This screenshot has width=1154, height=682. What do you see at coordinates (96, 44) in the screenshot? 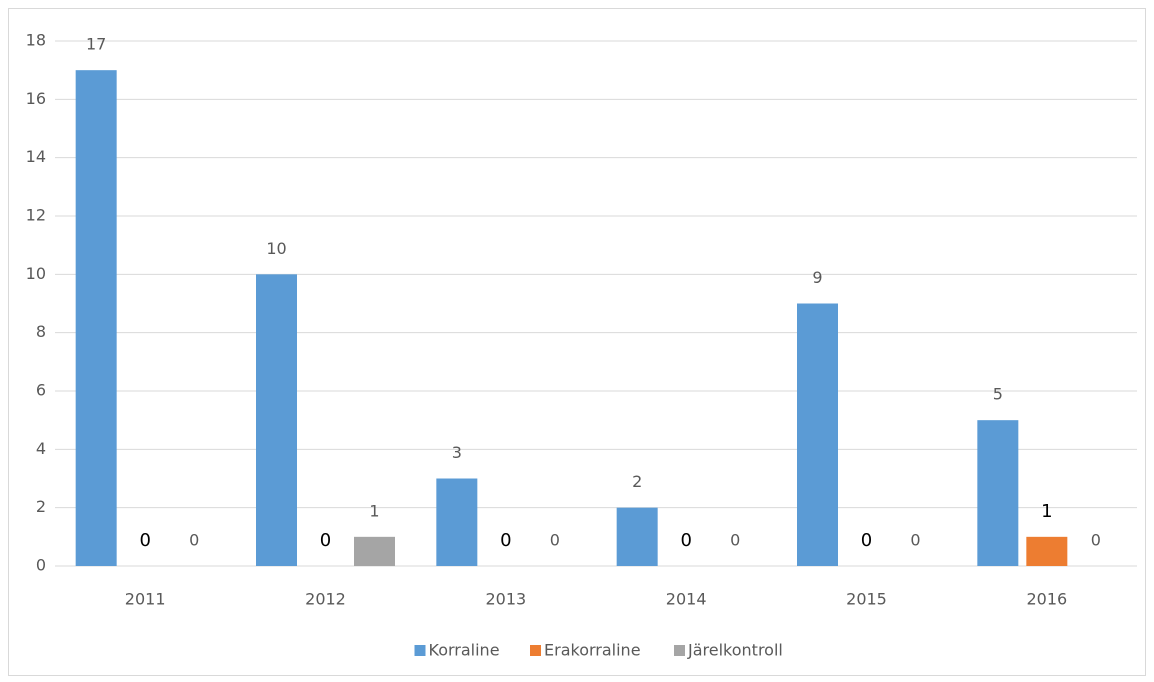
I see `data-label: 17` at bounding box center [96, 44].